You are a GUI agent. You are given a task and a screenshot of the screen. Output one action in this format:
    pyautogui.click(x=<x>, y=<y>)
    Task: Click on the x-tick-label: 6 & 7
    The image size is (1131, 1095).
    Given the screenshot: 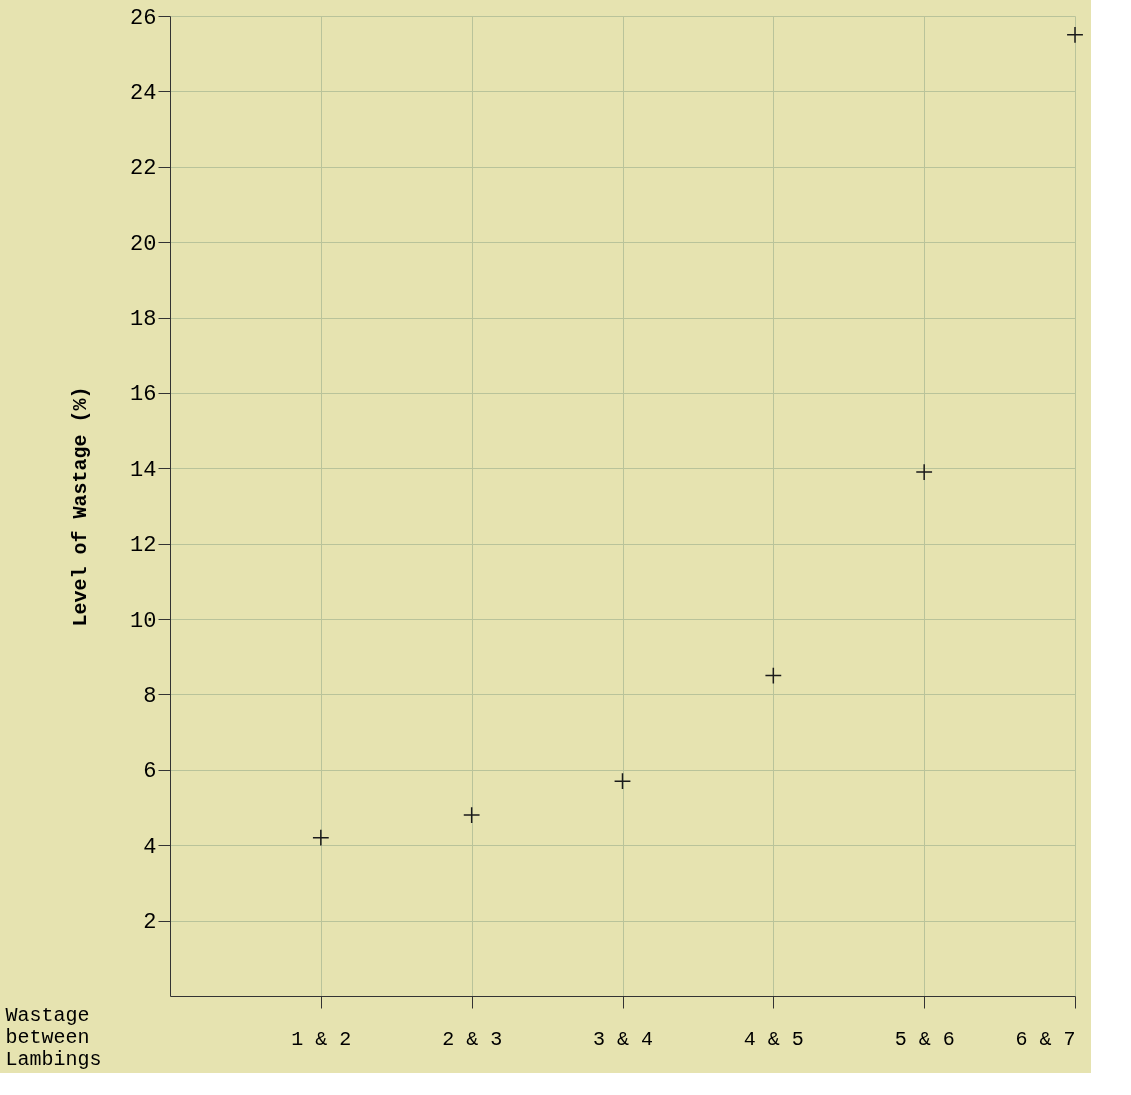 What is the action you would take?
    pyautogui.click(x=1045, y=1039)
    